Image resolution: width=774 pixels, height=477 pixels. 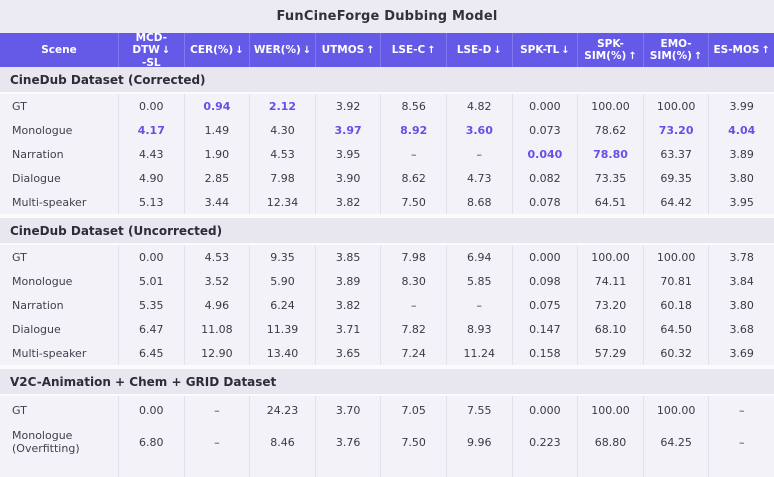 I want to click on metric-cell: 7.98, so click(x=282, y=178).